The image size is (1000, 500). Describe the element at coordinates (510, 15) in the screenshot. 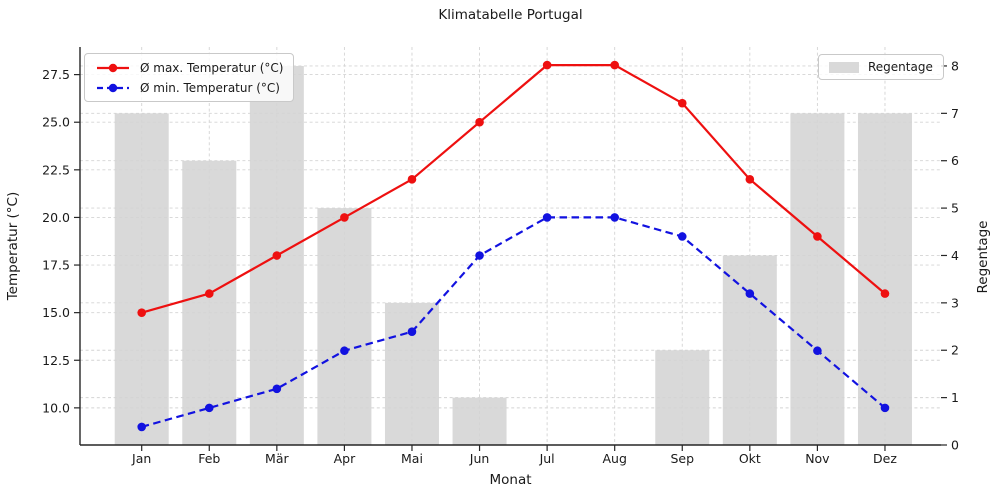

I see `chart-title: Klimatabelle Portugal` at that location.